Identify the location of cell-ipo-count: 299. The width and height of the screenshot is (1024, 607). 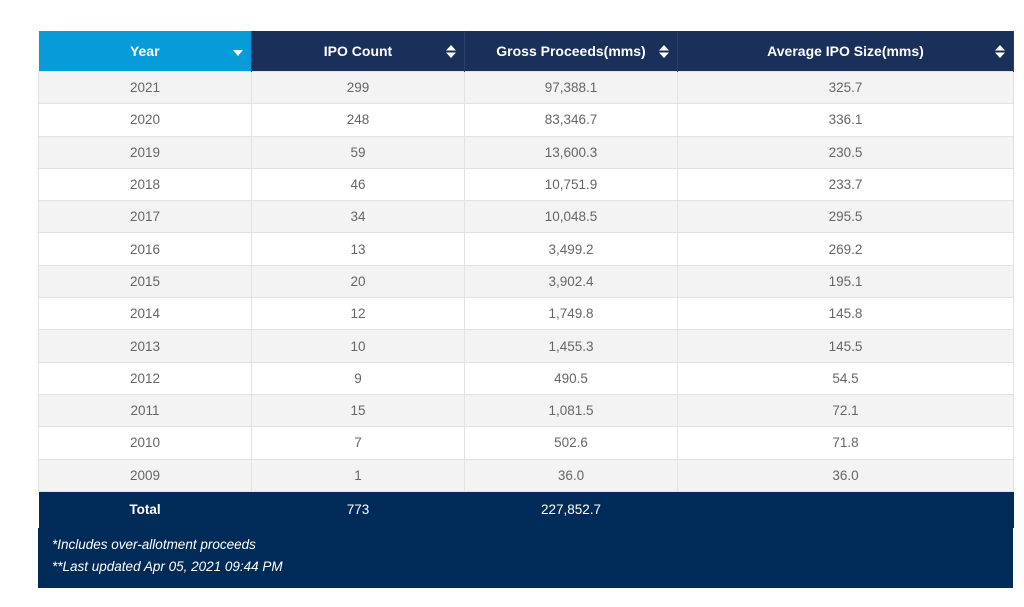
(358, 87).